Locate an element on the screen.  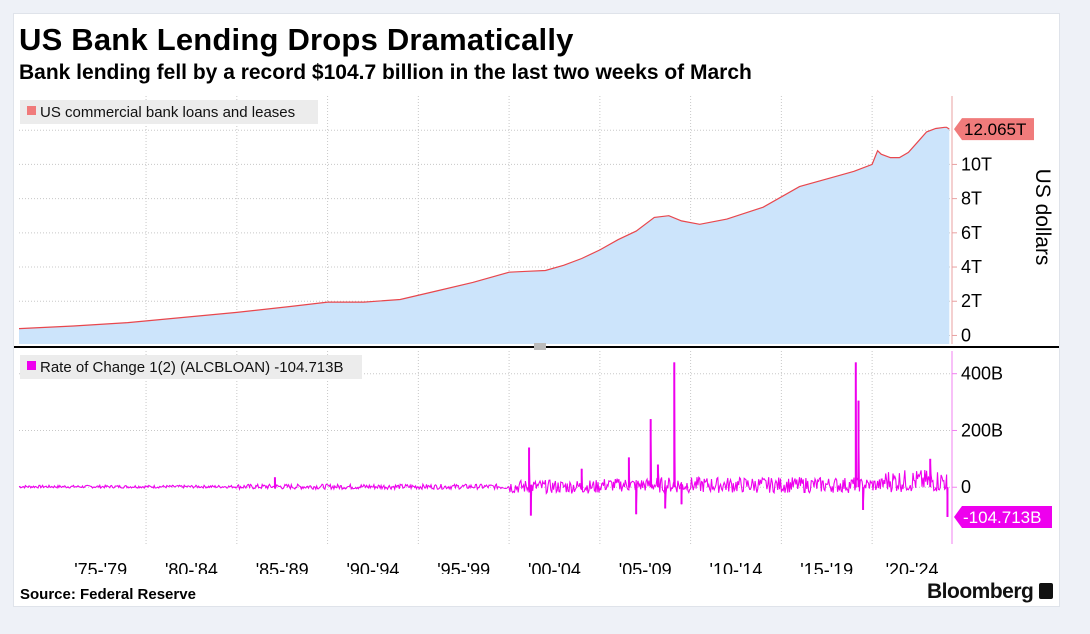
x-tick-label: '00-'04 is located at coordinates (554, 567).